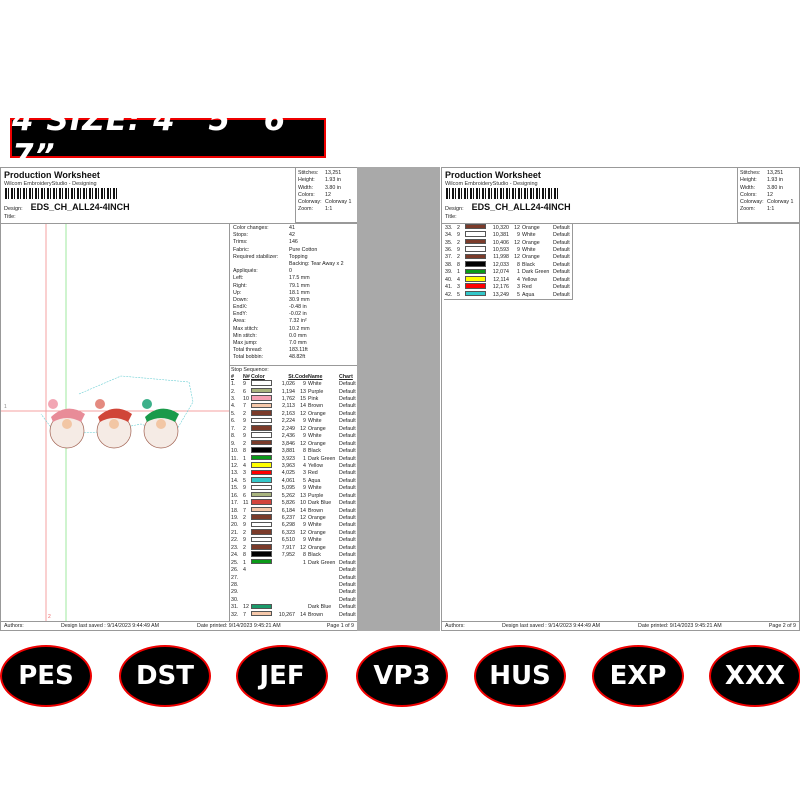 This screenshot has width=800, height=800. Describe the element at coordinates (294, 607) in the screenshot. I see `table-row: 31. 12 Dark Blue Default` at that location.